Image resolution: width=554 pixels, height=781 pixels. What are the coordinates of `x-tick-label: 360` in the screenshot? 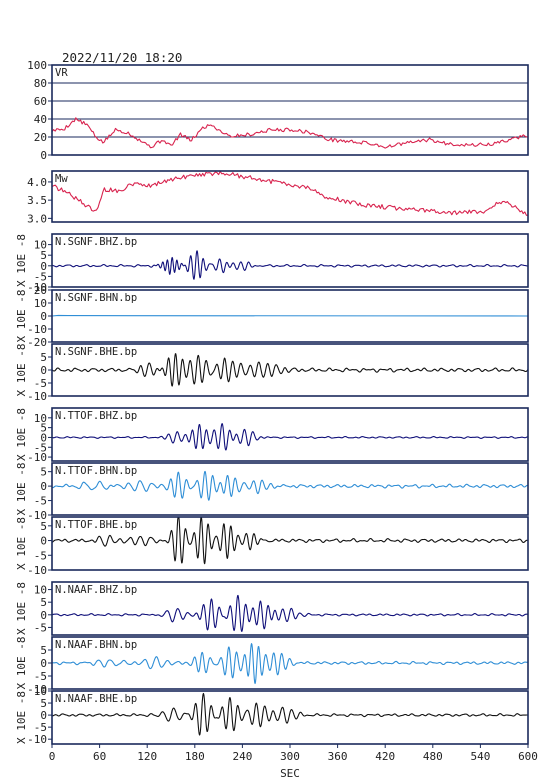 It's located at (338, 756).